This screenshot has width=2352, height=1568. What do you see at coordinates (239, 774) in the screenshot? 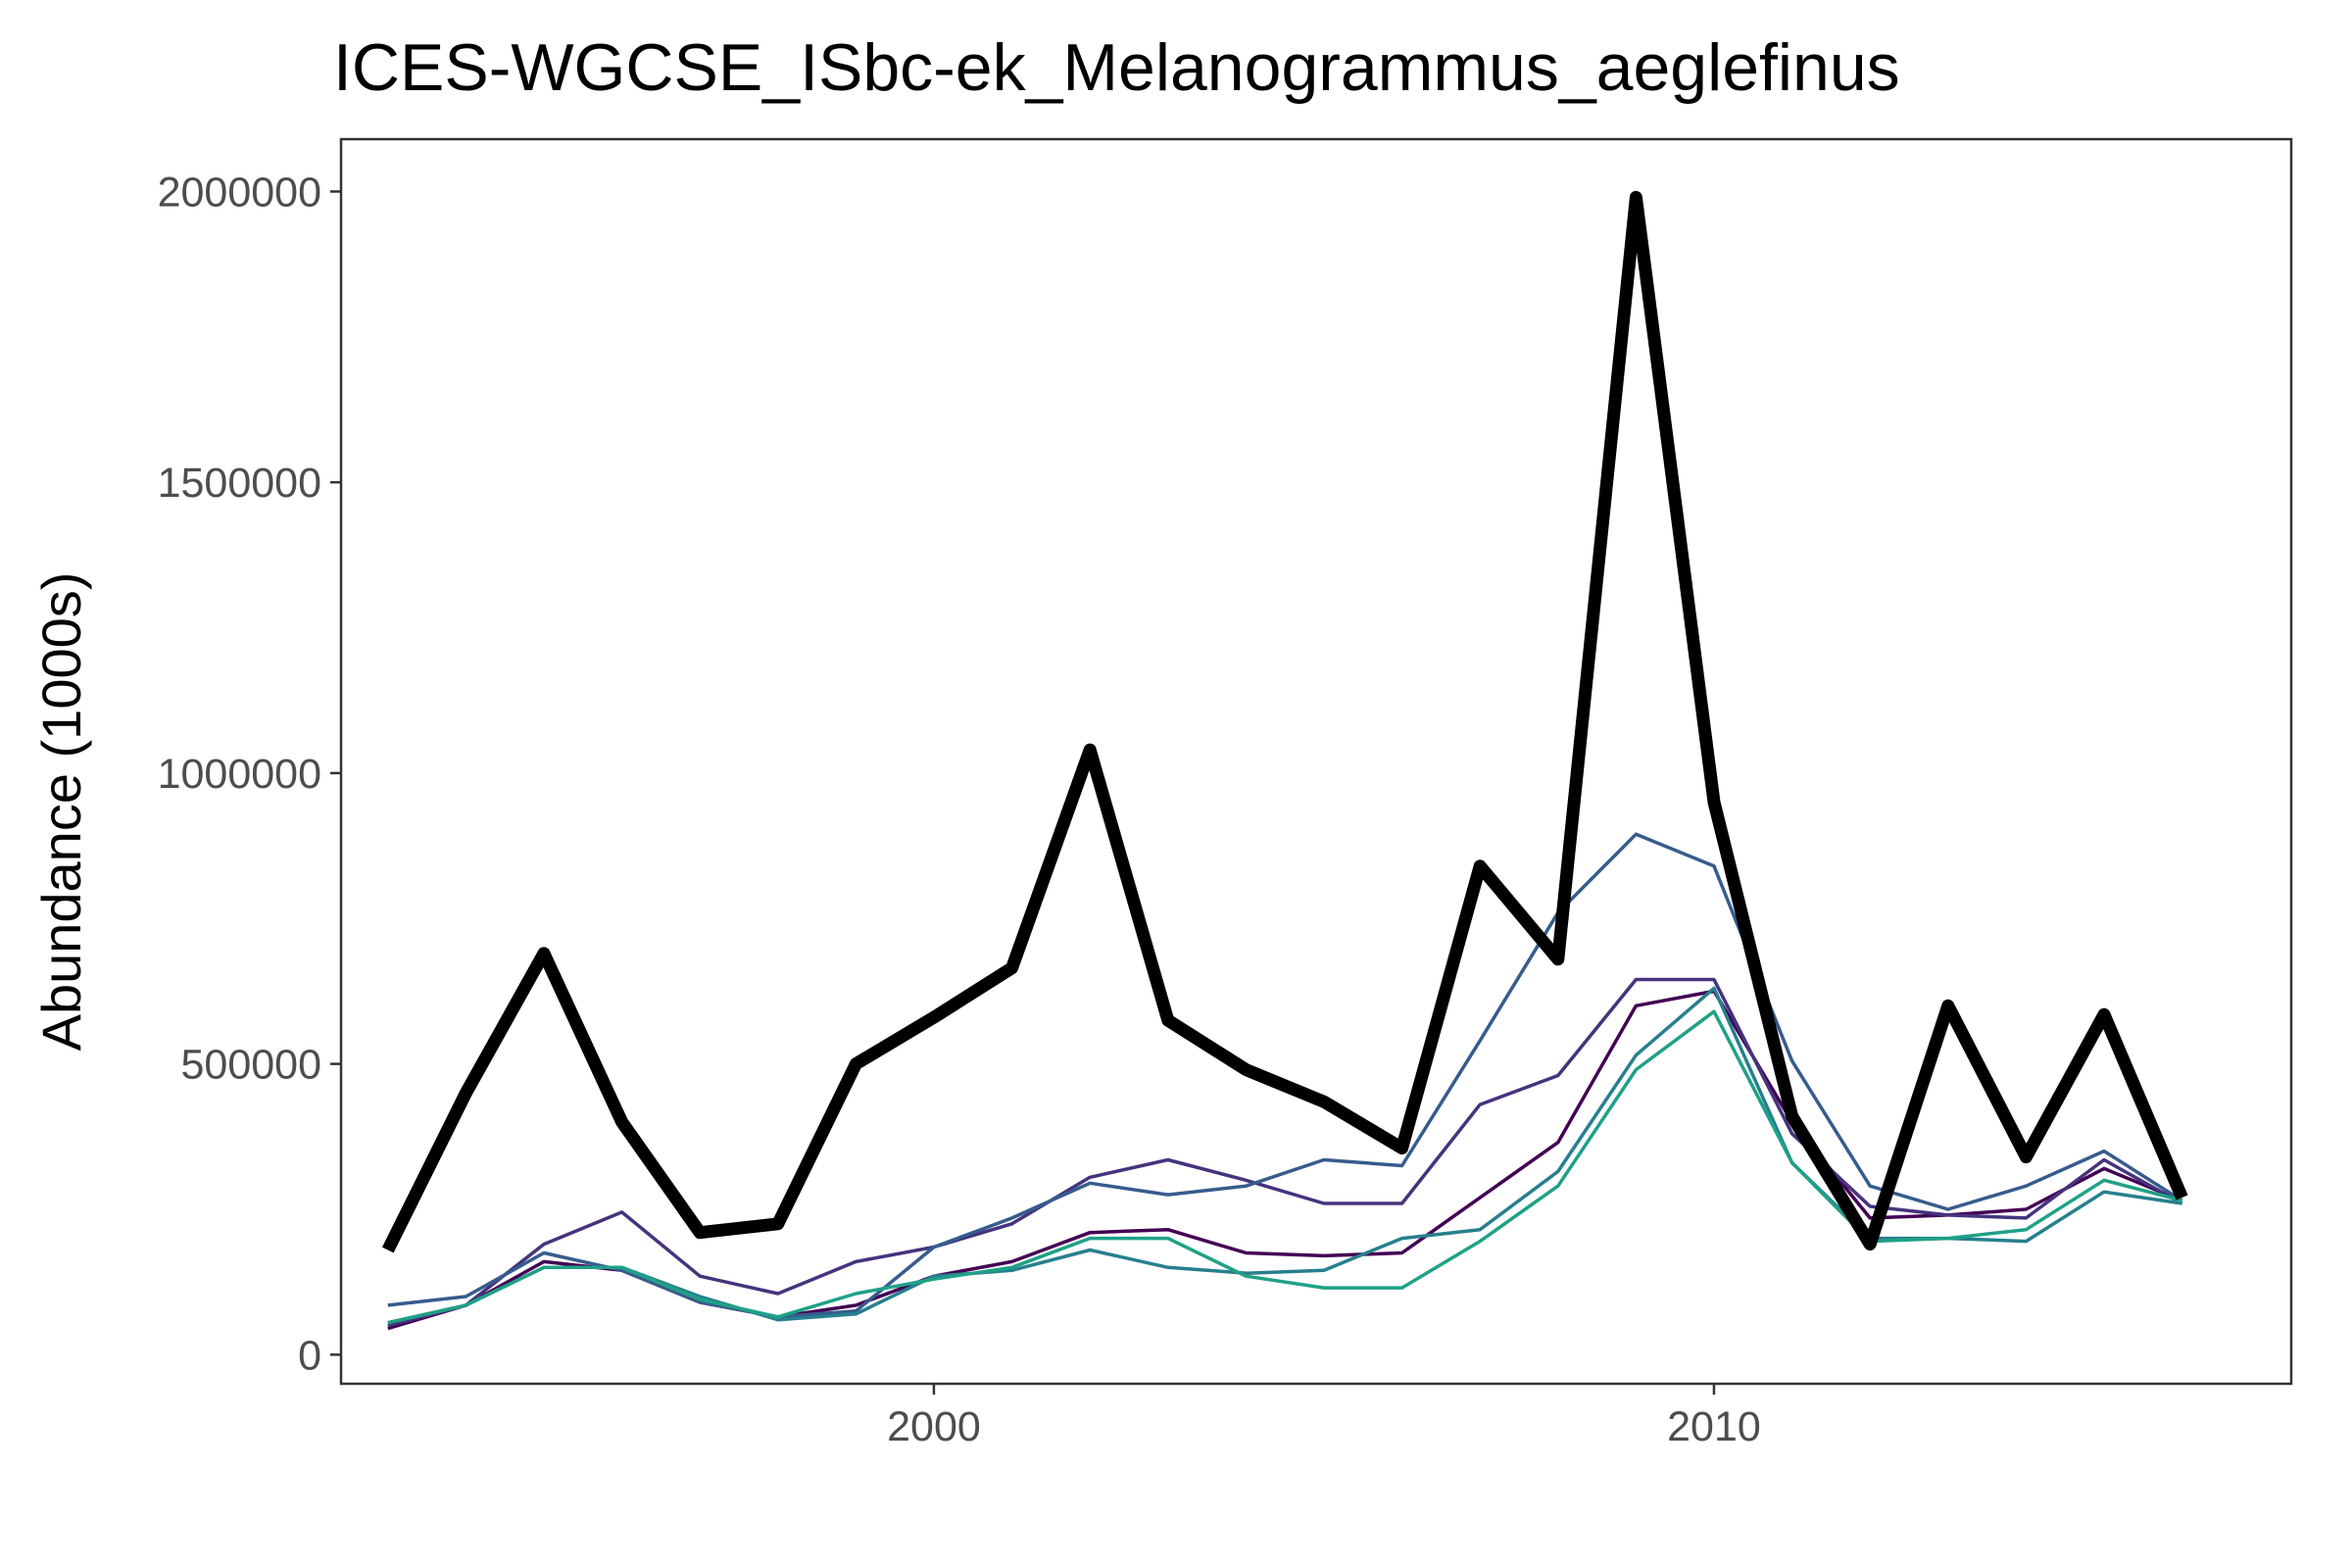
I see `y-tick-label: 1000000` at bounding box center [239, 774].